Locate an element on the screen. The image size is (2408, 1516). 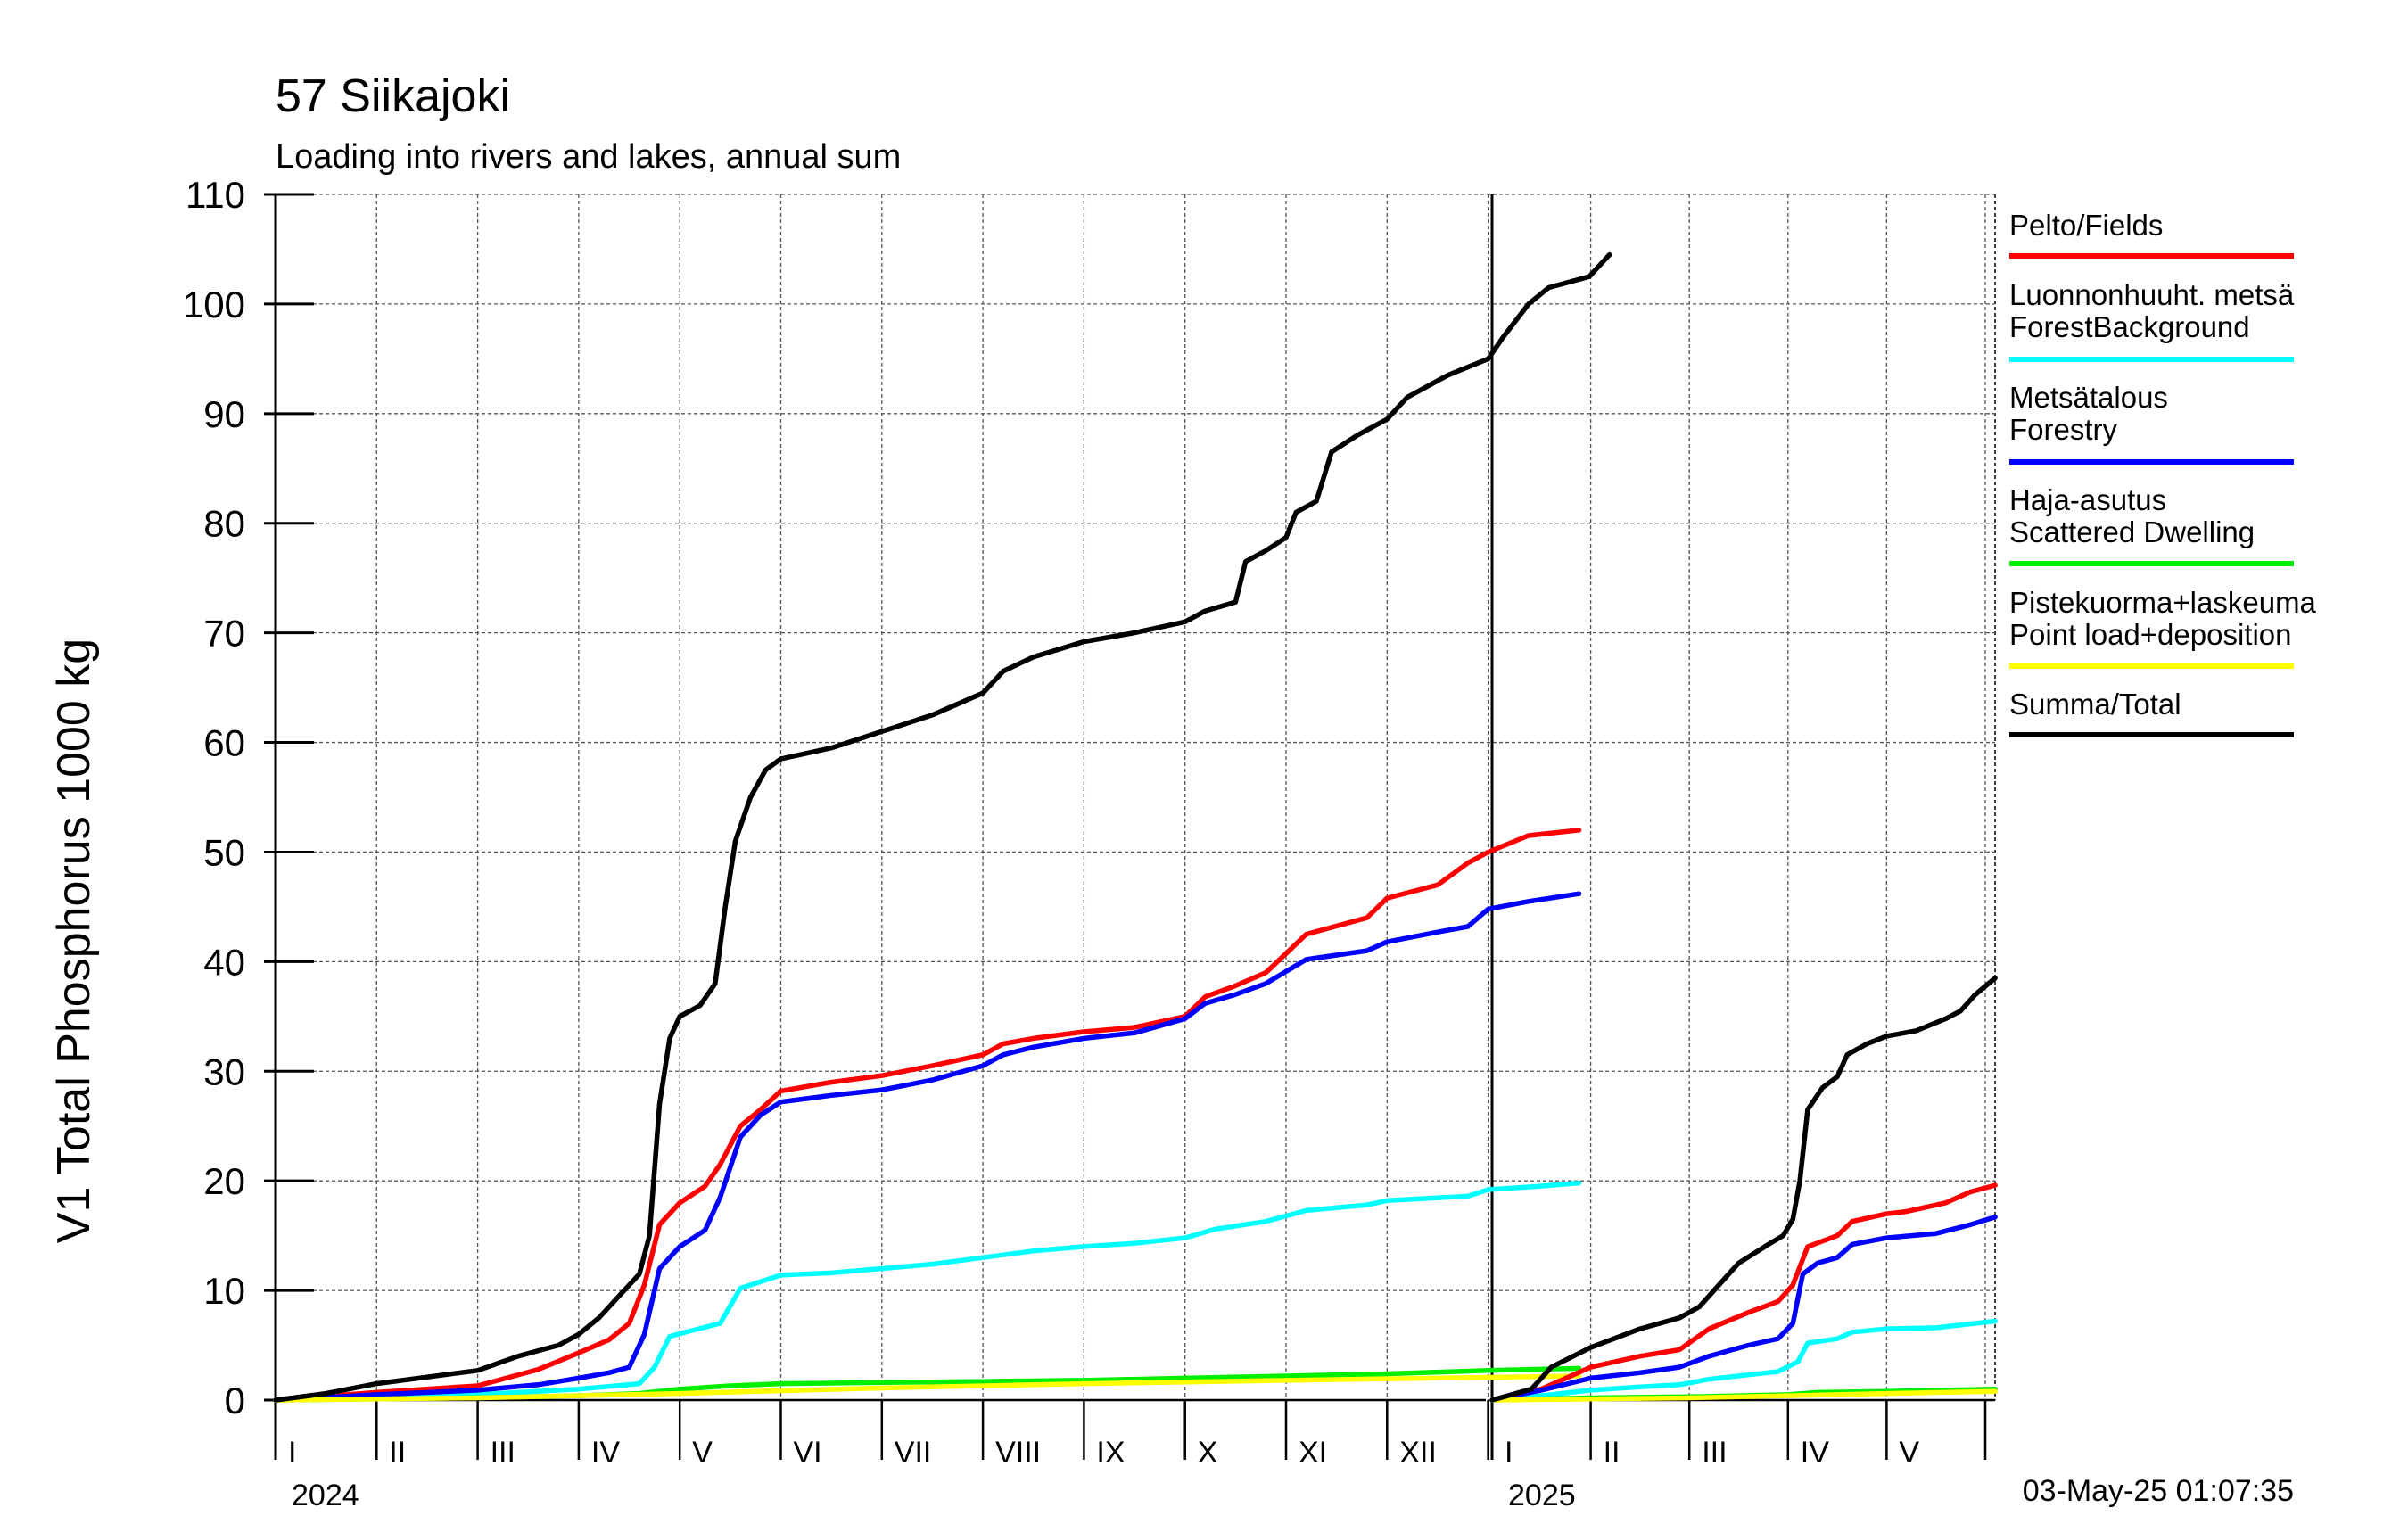
year-label: 2025 is located at coordinates (1542, 1495).